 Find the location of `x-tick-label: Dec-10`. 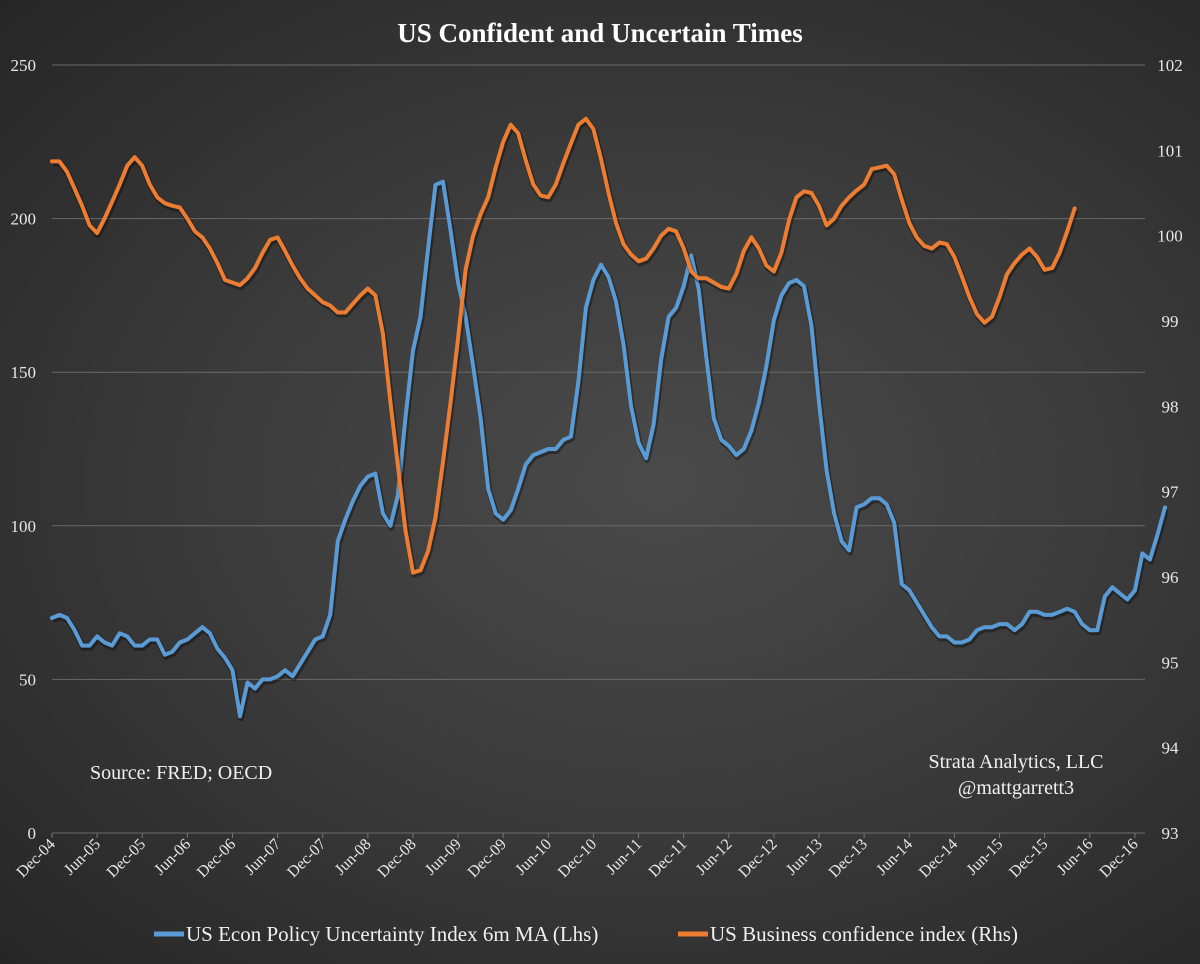

x-tick-label: Dec-10 is located at coordinates (577, 858).